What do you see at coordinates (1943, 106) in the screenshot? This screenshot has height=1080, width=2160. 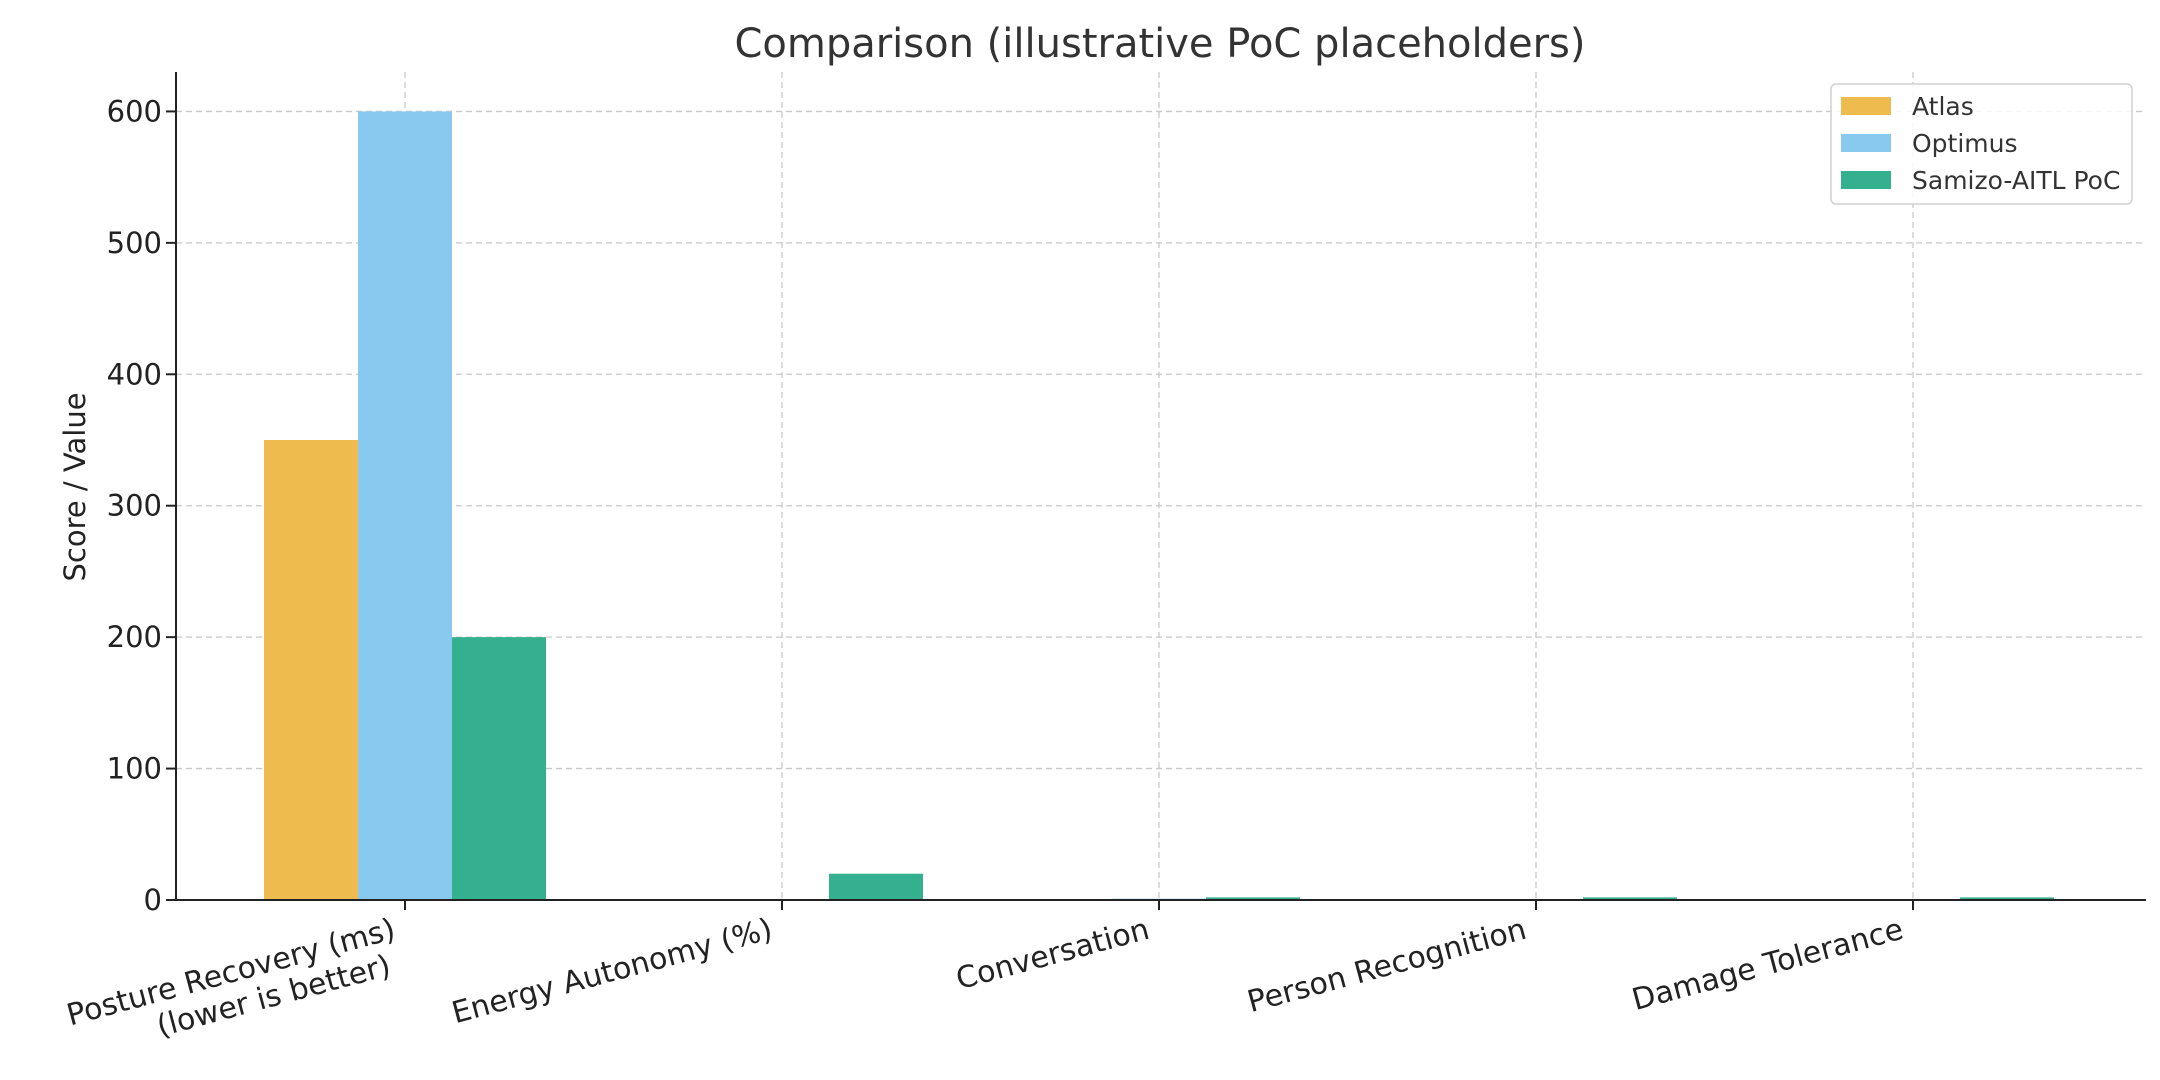 I see `legend-entry: Atlas` at bounding box center [1943, 106].